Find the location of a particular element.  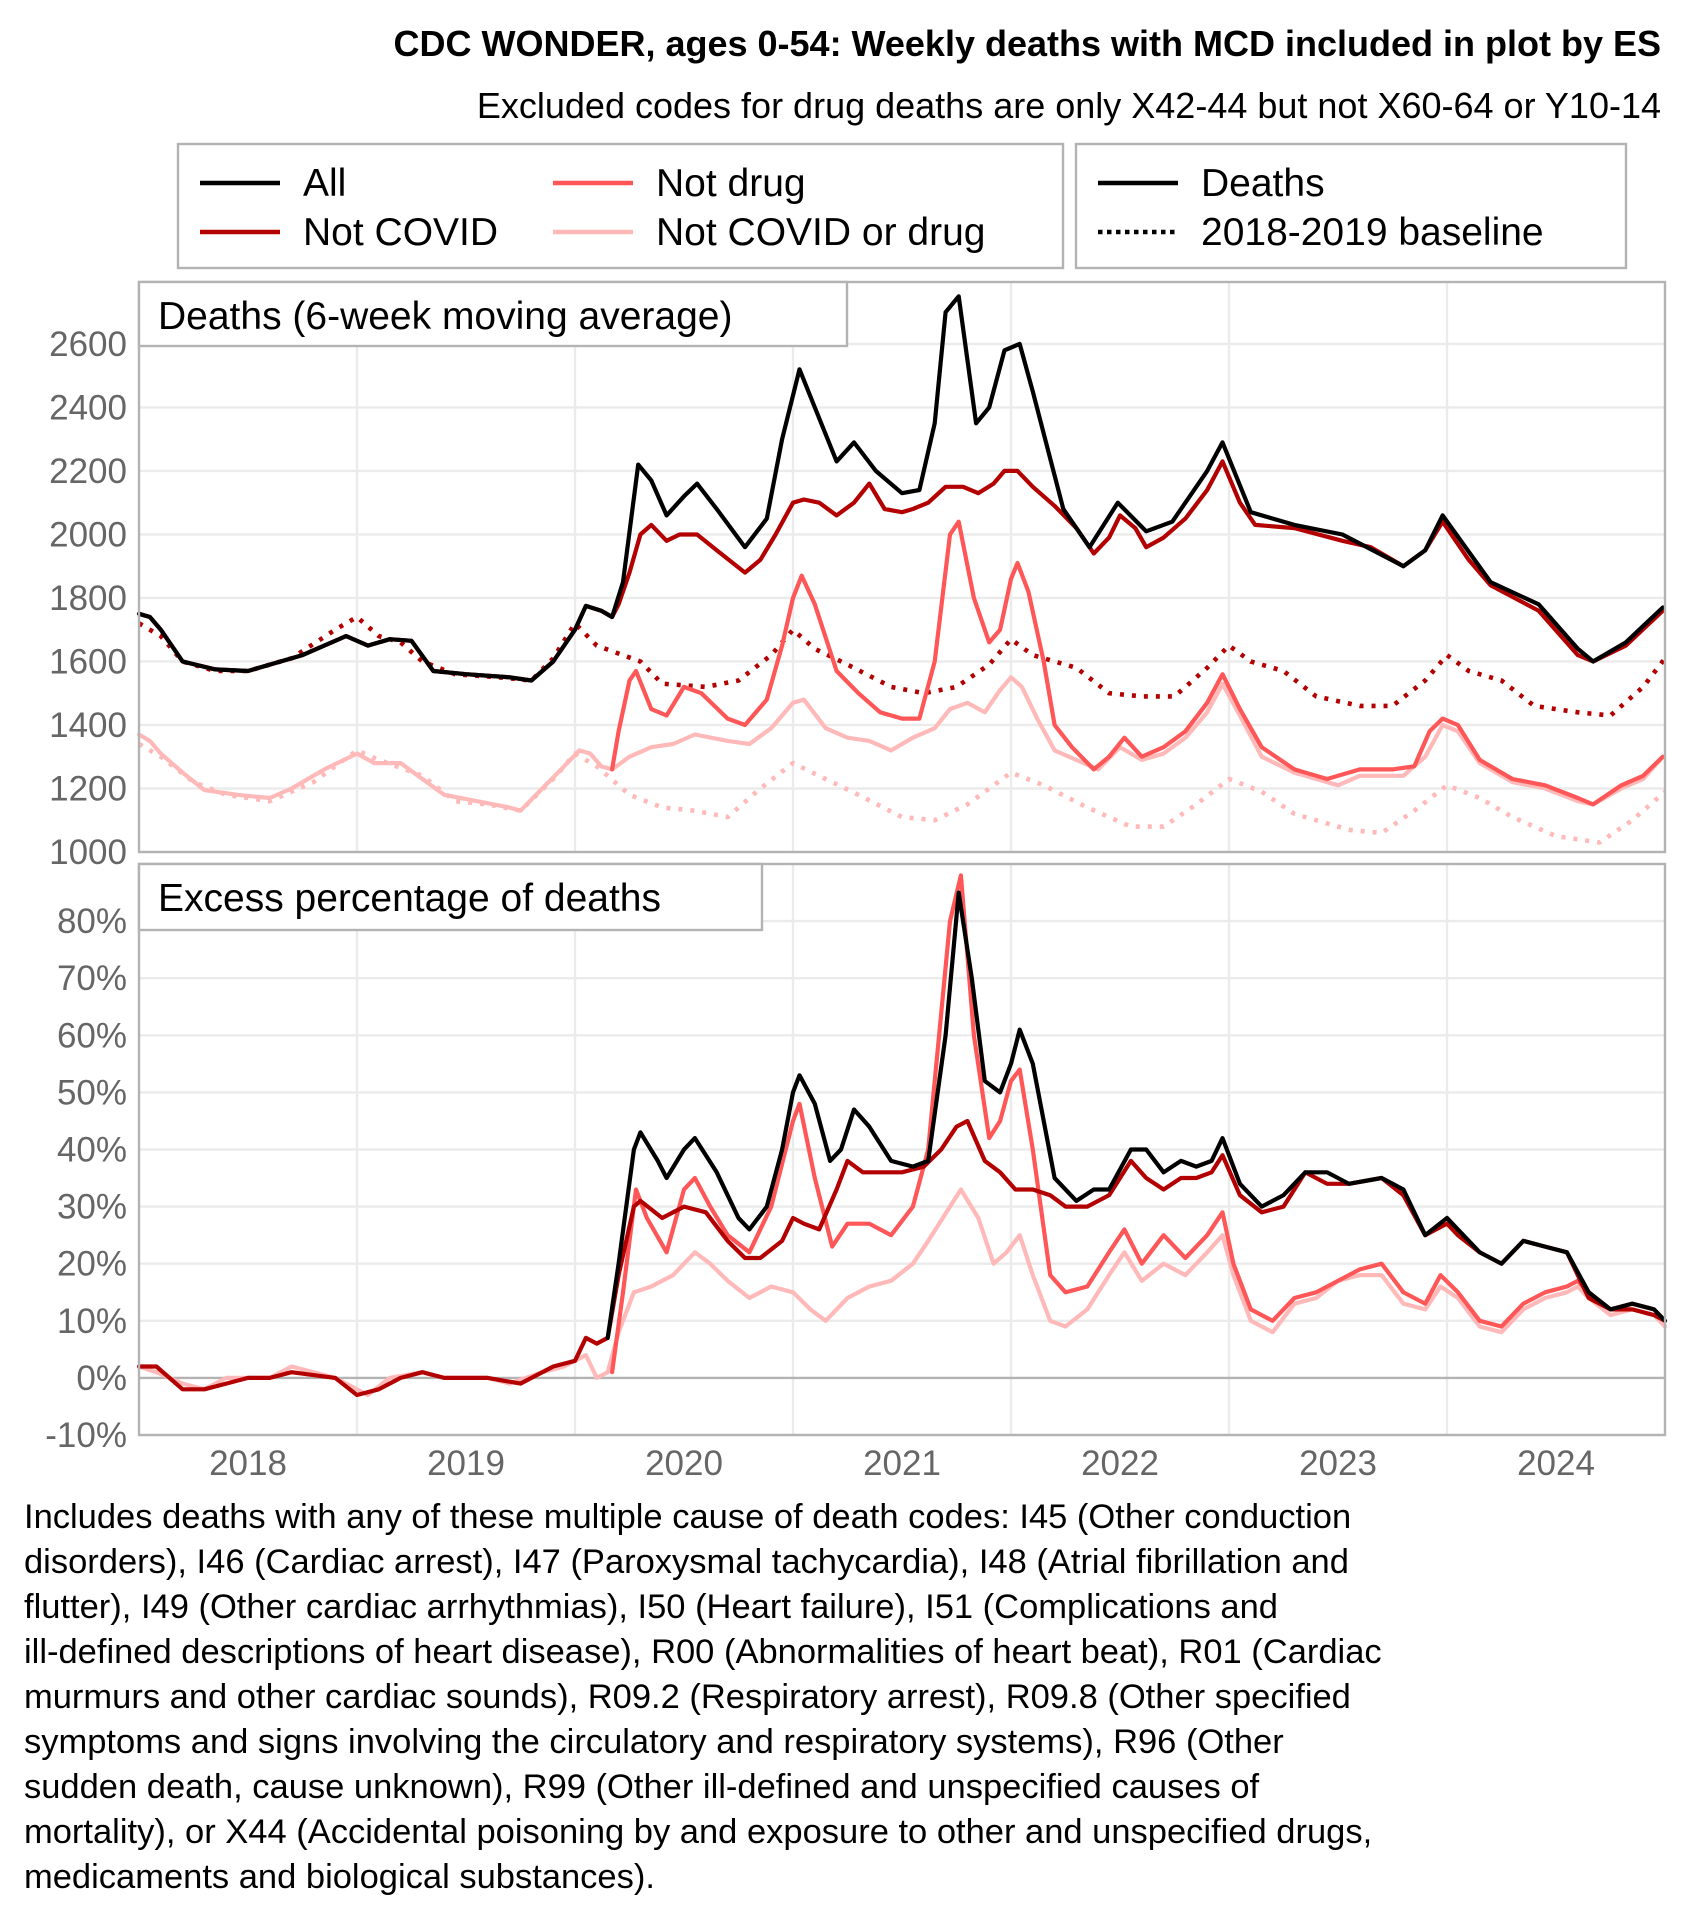

legend-label-not-covid-or-drug: Not COVID or drug is located at coordinates (820, 232).